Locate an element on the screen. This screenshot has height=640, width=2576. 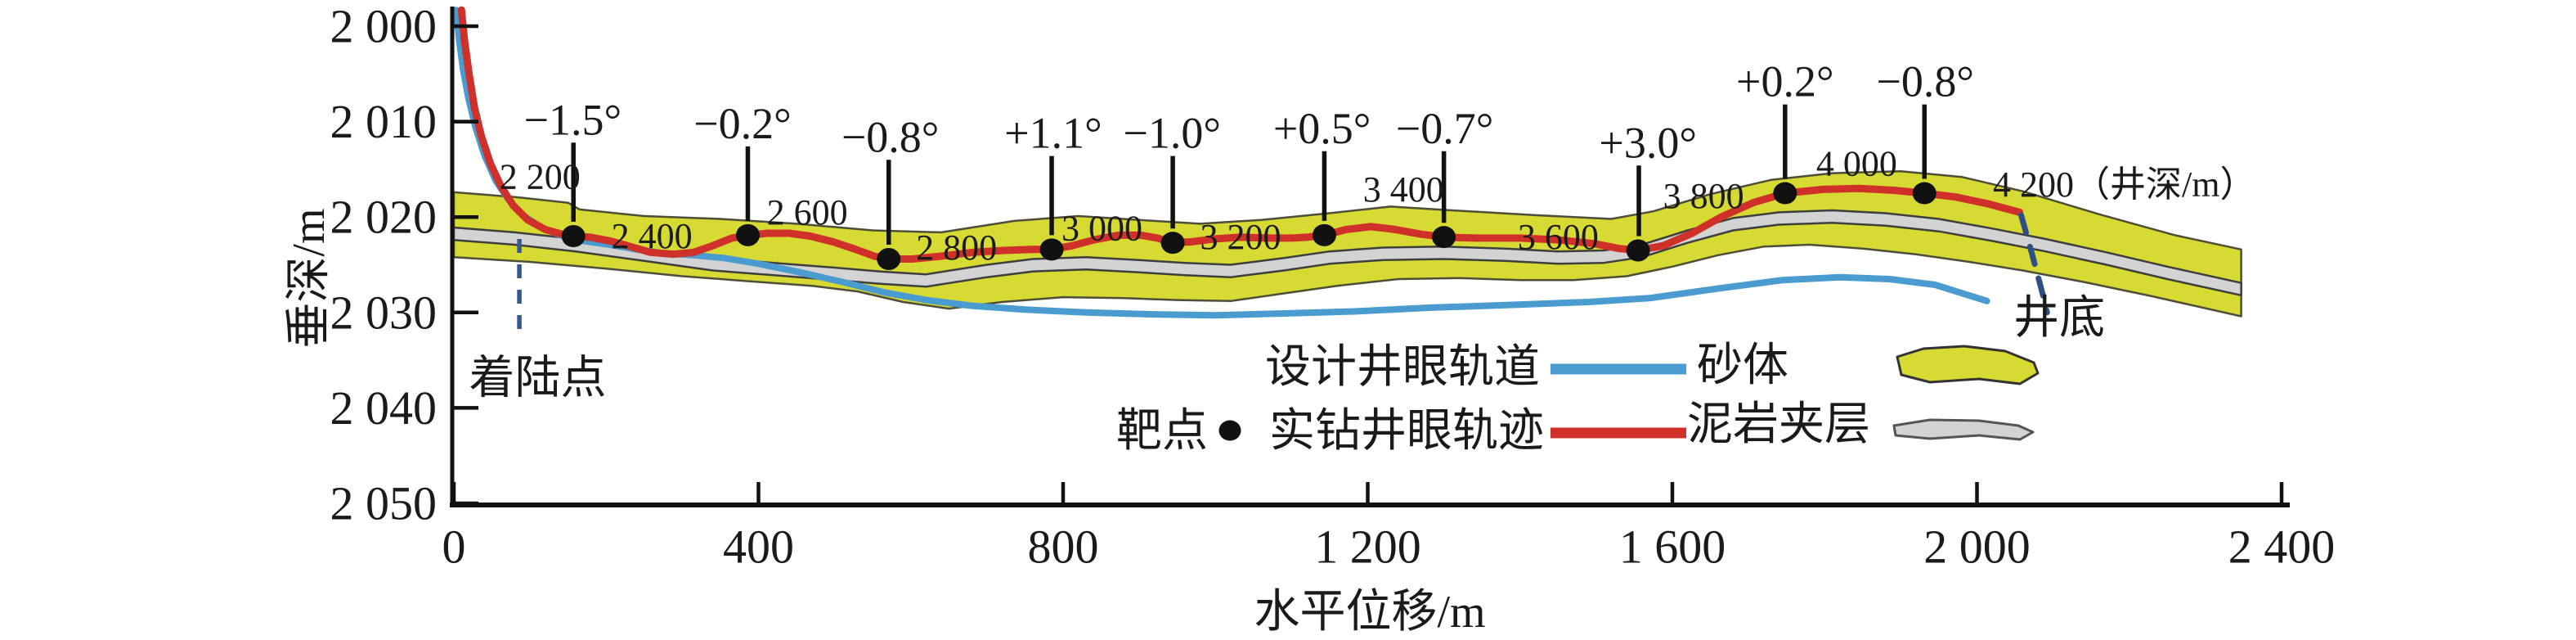
measured-depth-label: 4 200（井深/m） is located at coordinates (2124, 185).